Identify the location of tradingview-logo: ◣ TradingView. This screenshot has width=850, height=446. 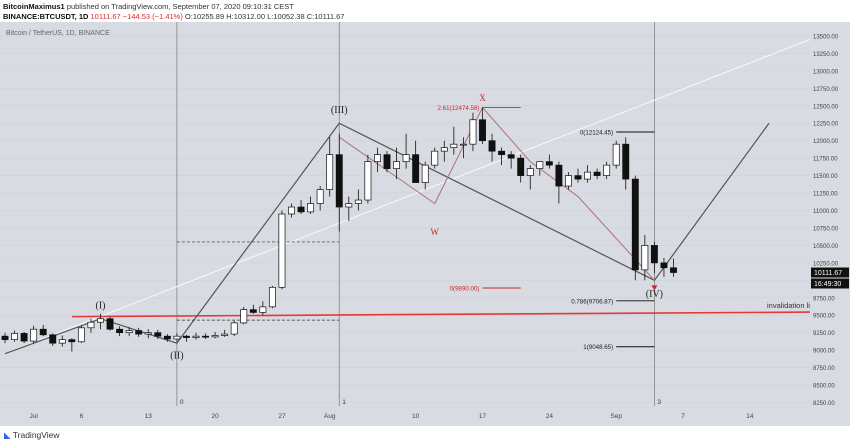
(32, 435).